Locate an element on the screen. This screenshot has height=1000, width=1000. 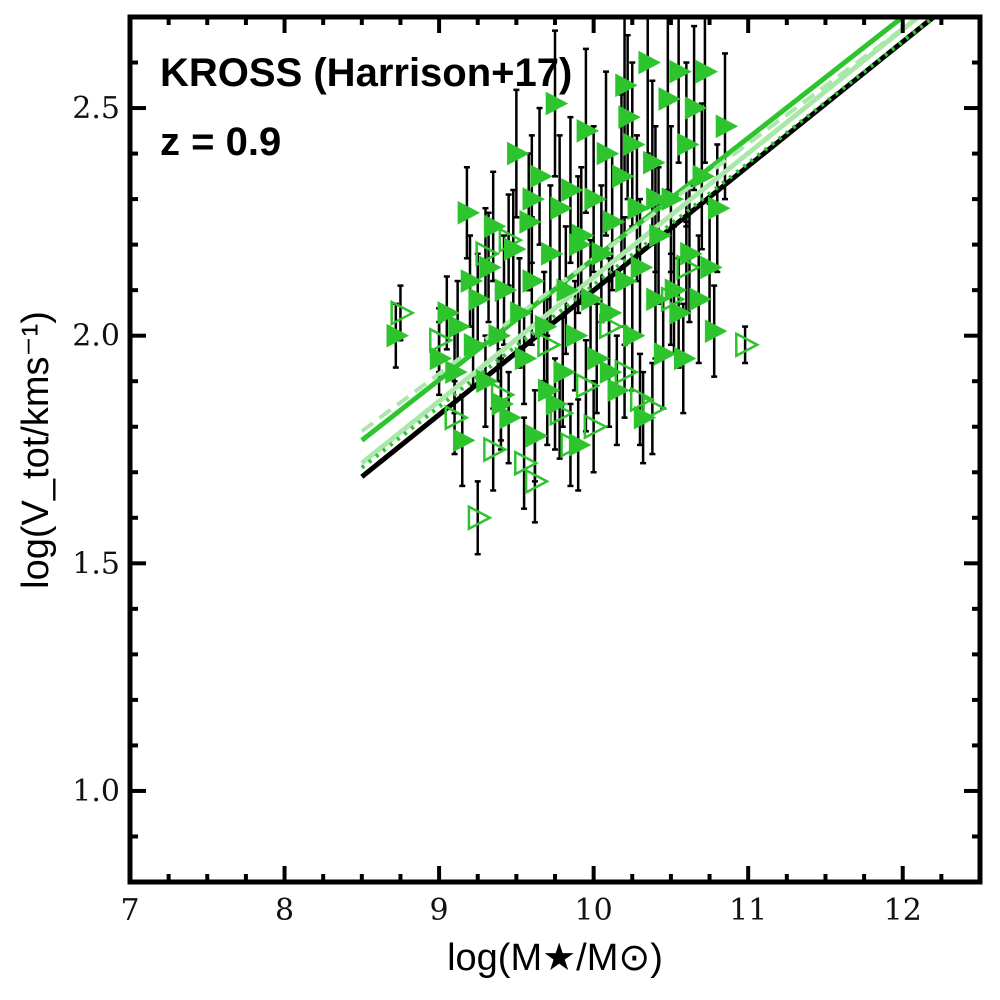
x-axis-label: log(M★/M⊙) is located at coordinates (555, 958).